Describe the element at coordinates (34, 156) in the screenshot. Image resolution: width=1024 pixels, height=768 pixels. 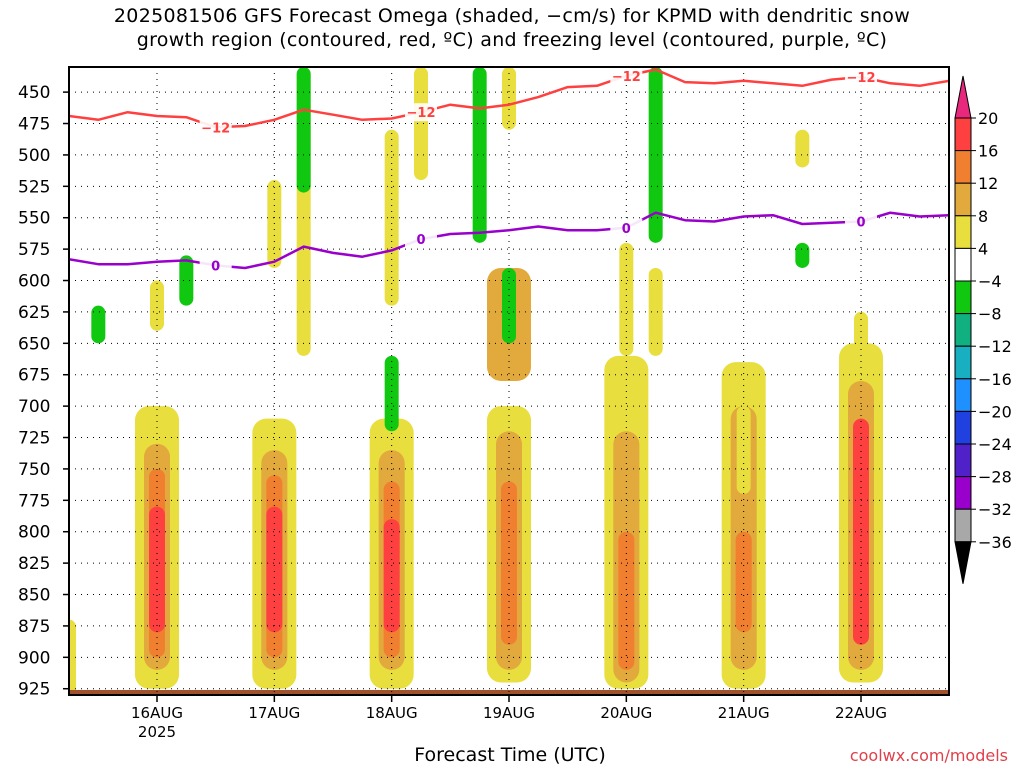
I see `y-tick-label-500: 500` at that location.